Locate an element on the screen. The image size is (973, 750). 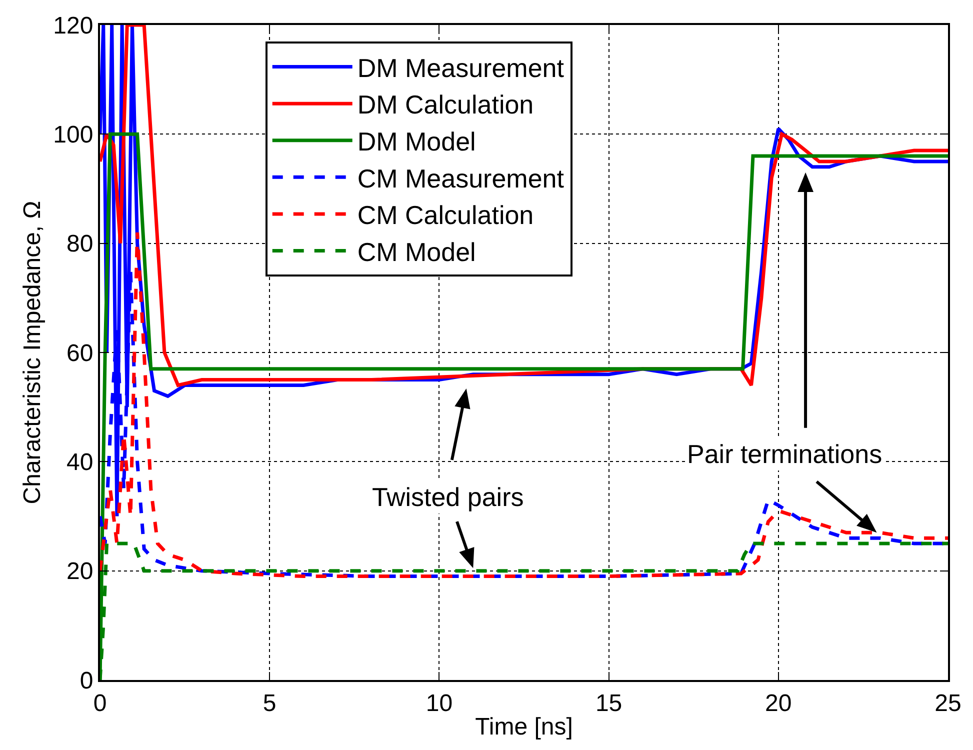
legend-label: DM Model is located at coordinates (416, 141).